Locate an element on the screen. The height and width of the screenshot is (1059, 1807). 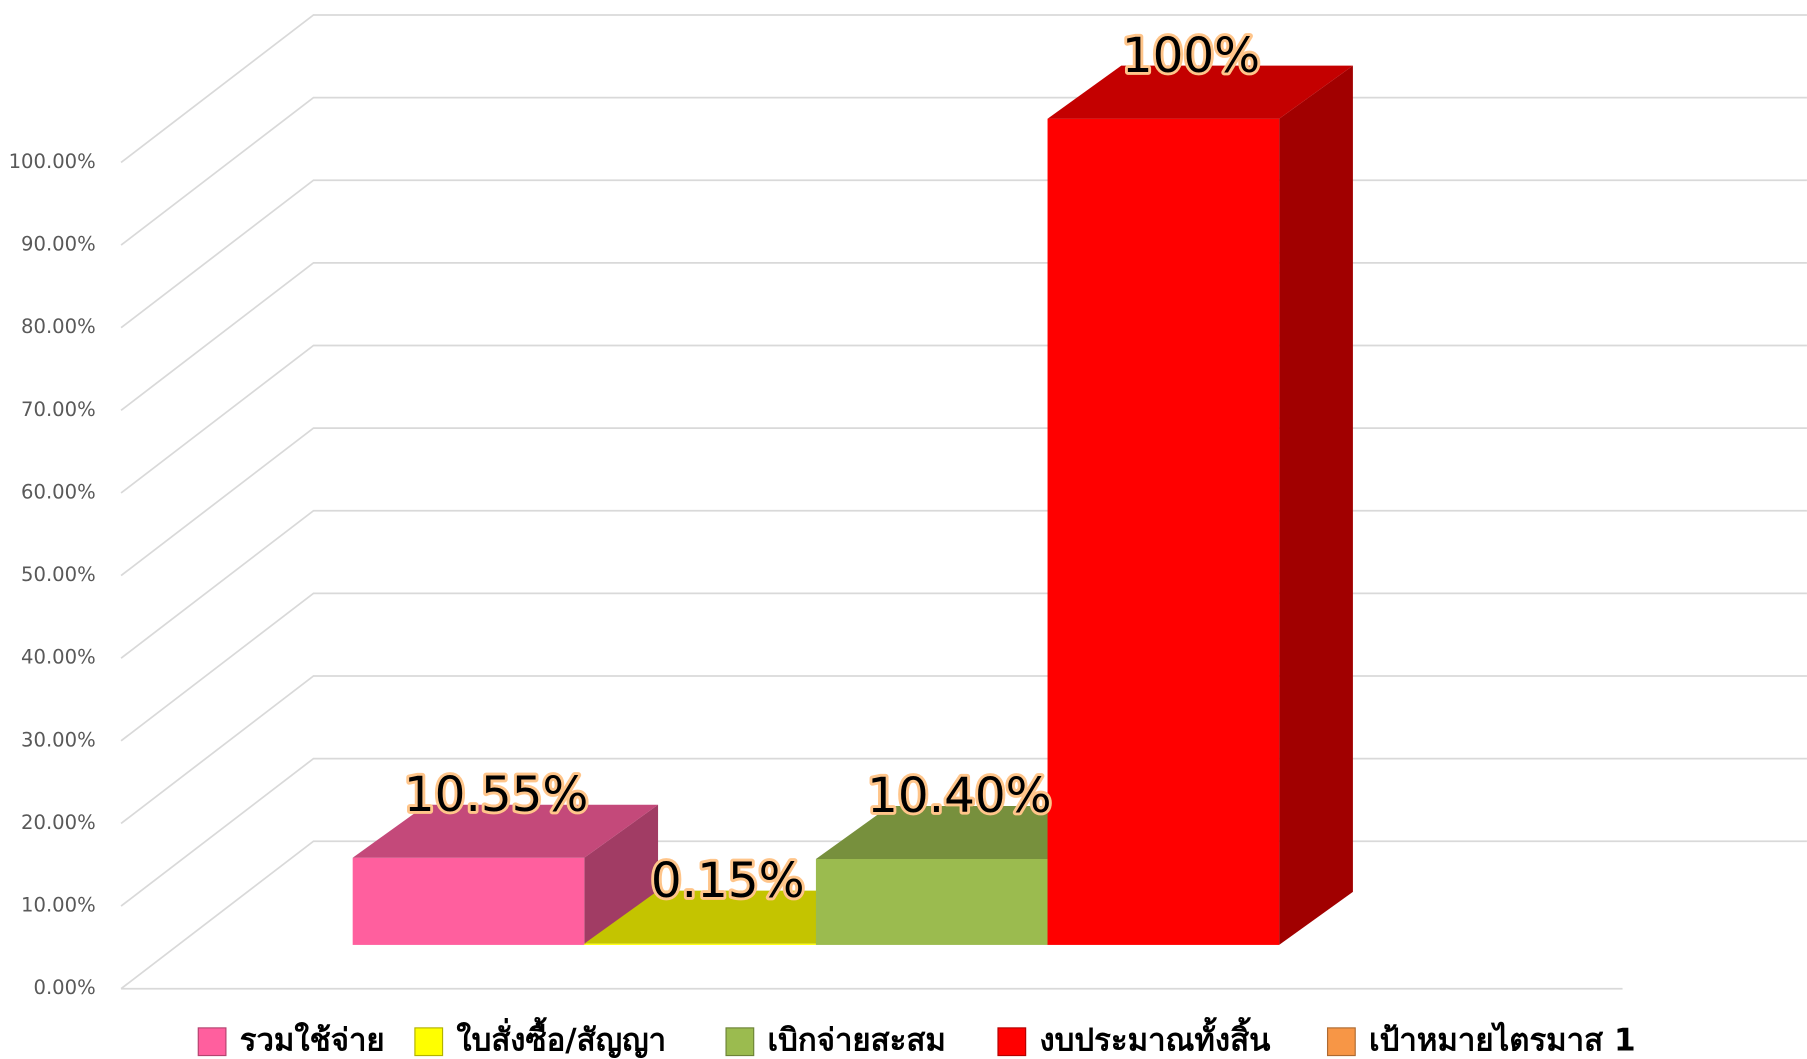
y-tick-label: 80.00% is located at coordinates (58, 326).